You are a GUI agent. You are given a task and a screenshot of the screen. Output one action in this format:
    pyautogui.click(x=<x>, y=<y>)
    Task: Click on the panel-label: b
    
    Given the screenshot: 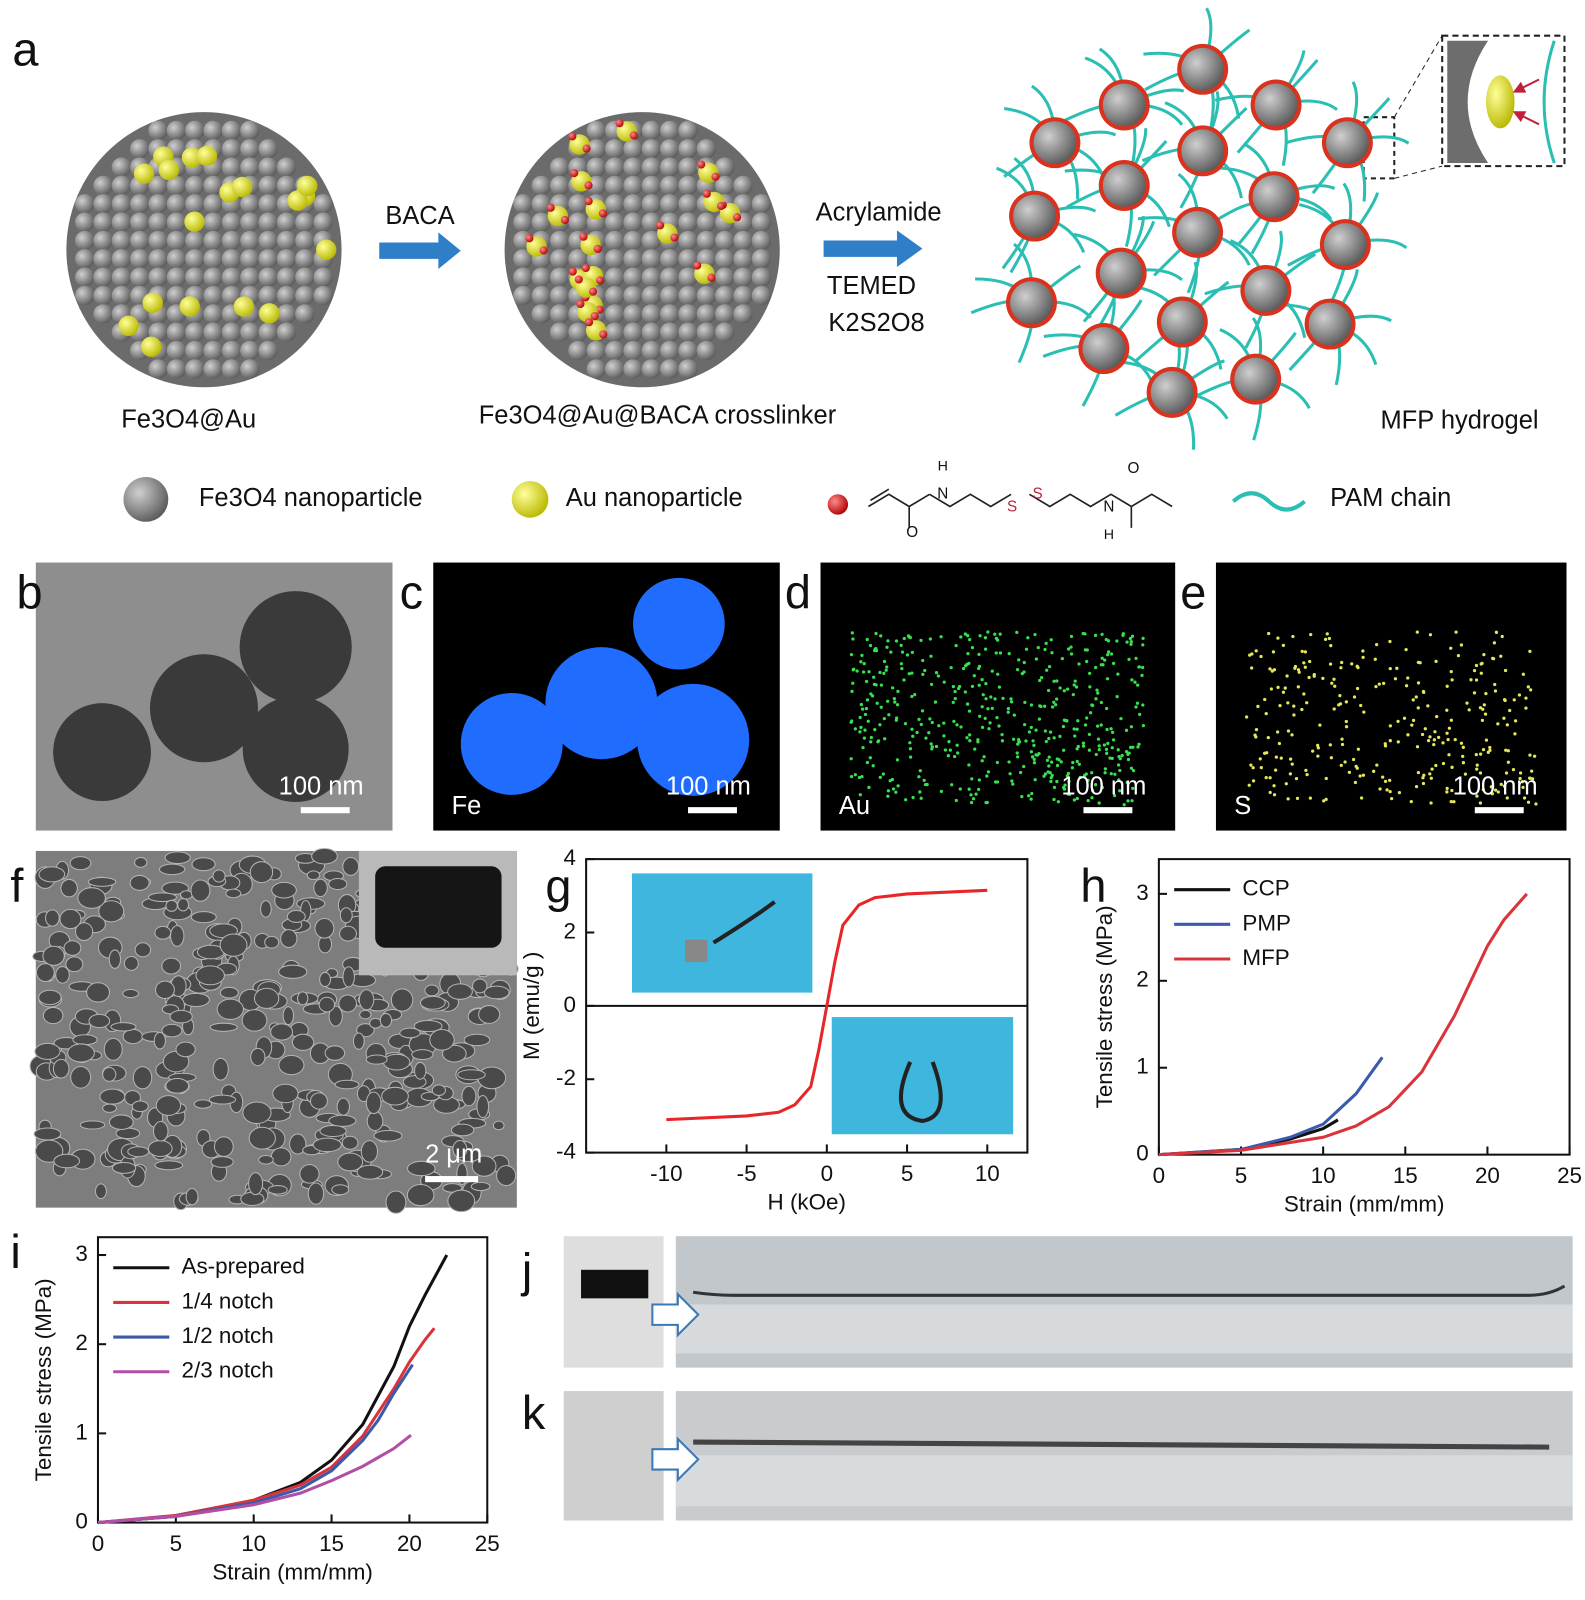 What is the action you would take?
    pyautogui.click(x=29, y=593)
    